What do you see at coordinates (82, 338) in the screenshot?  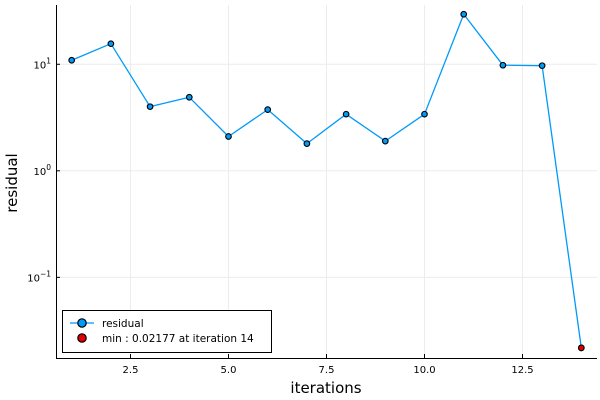 I see `legend-min-marker` at bounding box center [82, 338].